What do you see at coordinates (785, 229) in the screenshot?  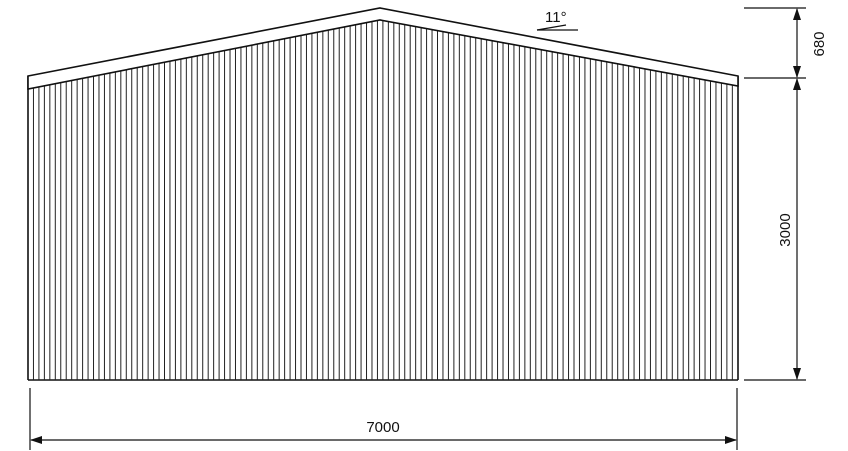 I see `wall-height-label: 3000` at bounding box center [785, 229].